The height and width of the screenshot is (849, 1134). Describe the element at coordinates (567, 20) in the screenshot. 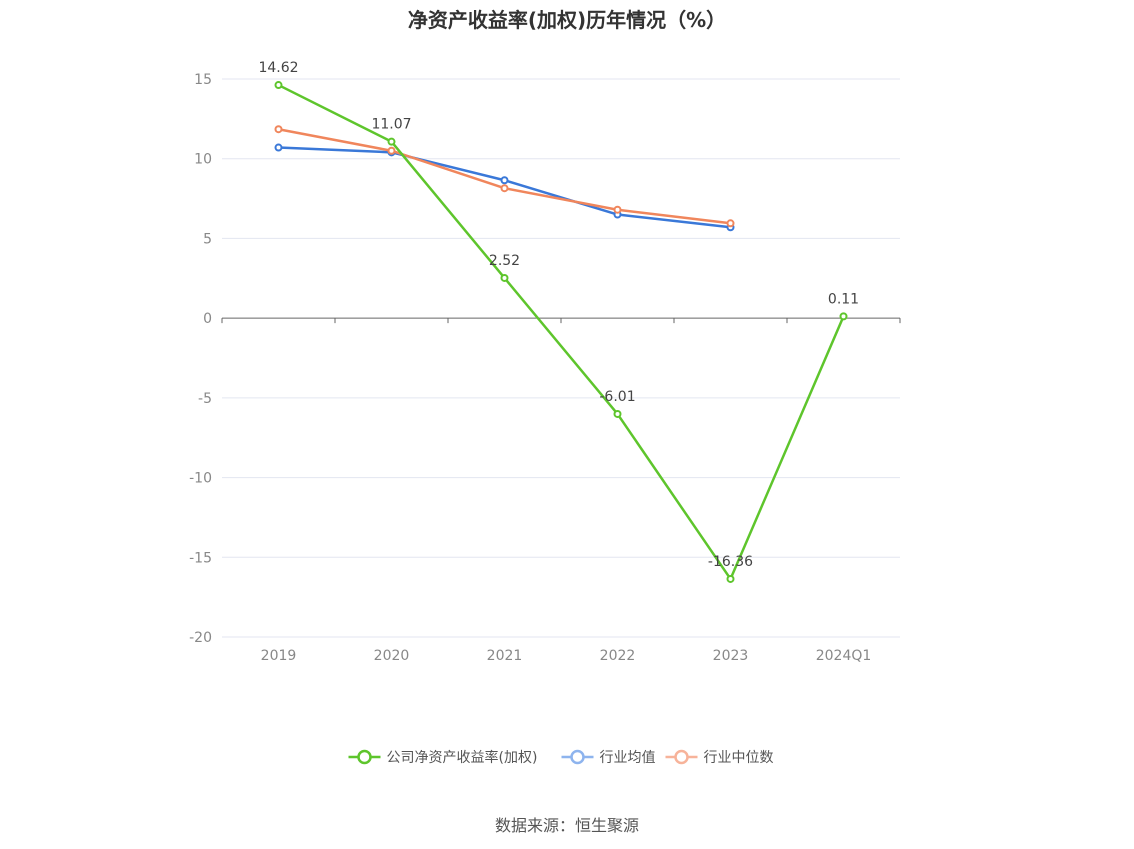

I see `chart-title: 净资产收益率(加权)历年情况（%）` at that location.